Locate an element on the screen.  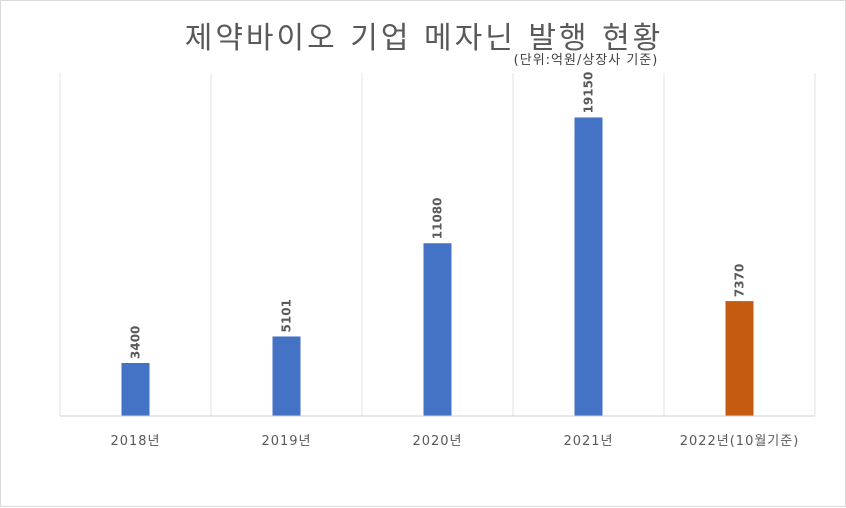
x-tick-label-1: 2018년 is located at coordinates (135, 441).